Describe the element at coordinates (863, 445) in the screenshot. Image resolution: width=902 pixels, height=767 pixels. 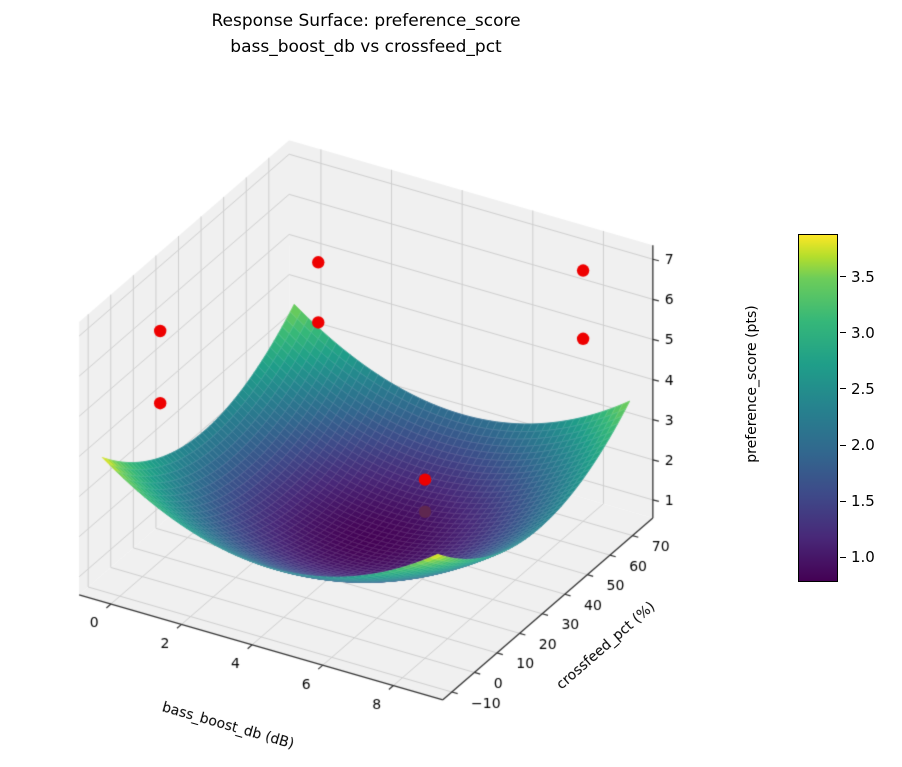
I see `colorbar-tick-label: 2.0` at that location.